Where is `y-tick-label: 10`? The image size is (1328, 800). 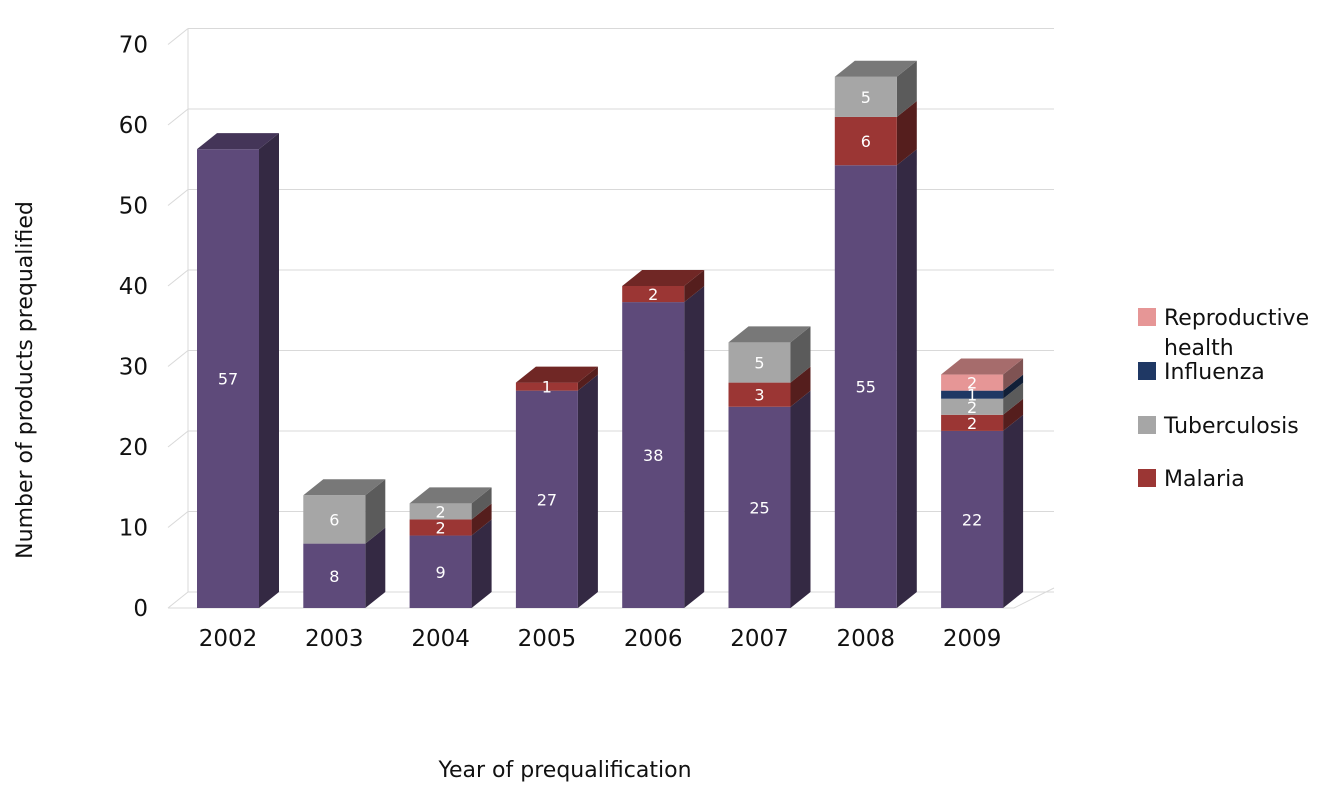
y-tick-label: 10 is located at coordinates (133, 529).